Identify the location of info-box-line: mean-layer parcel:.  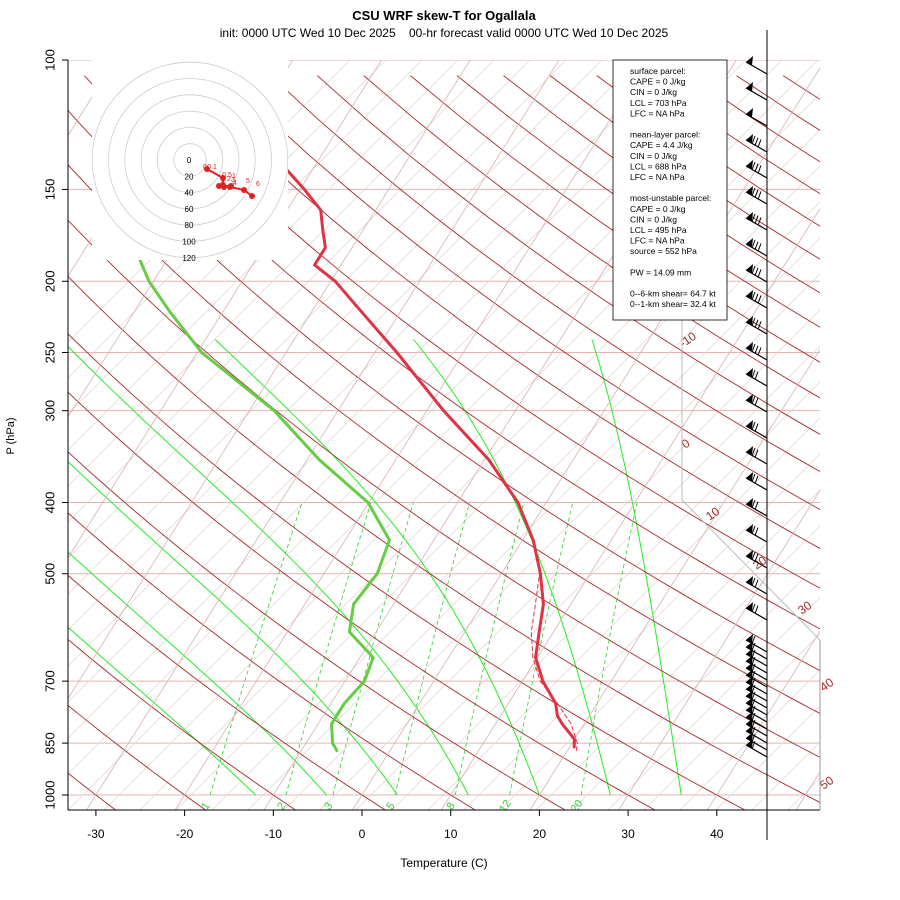
(665, 135).